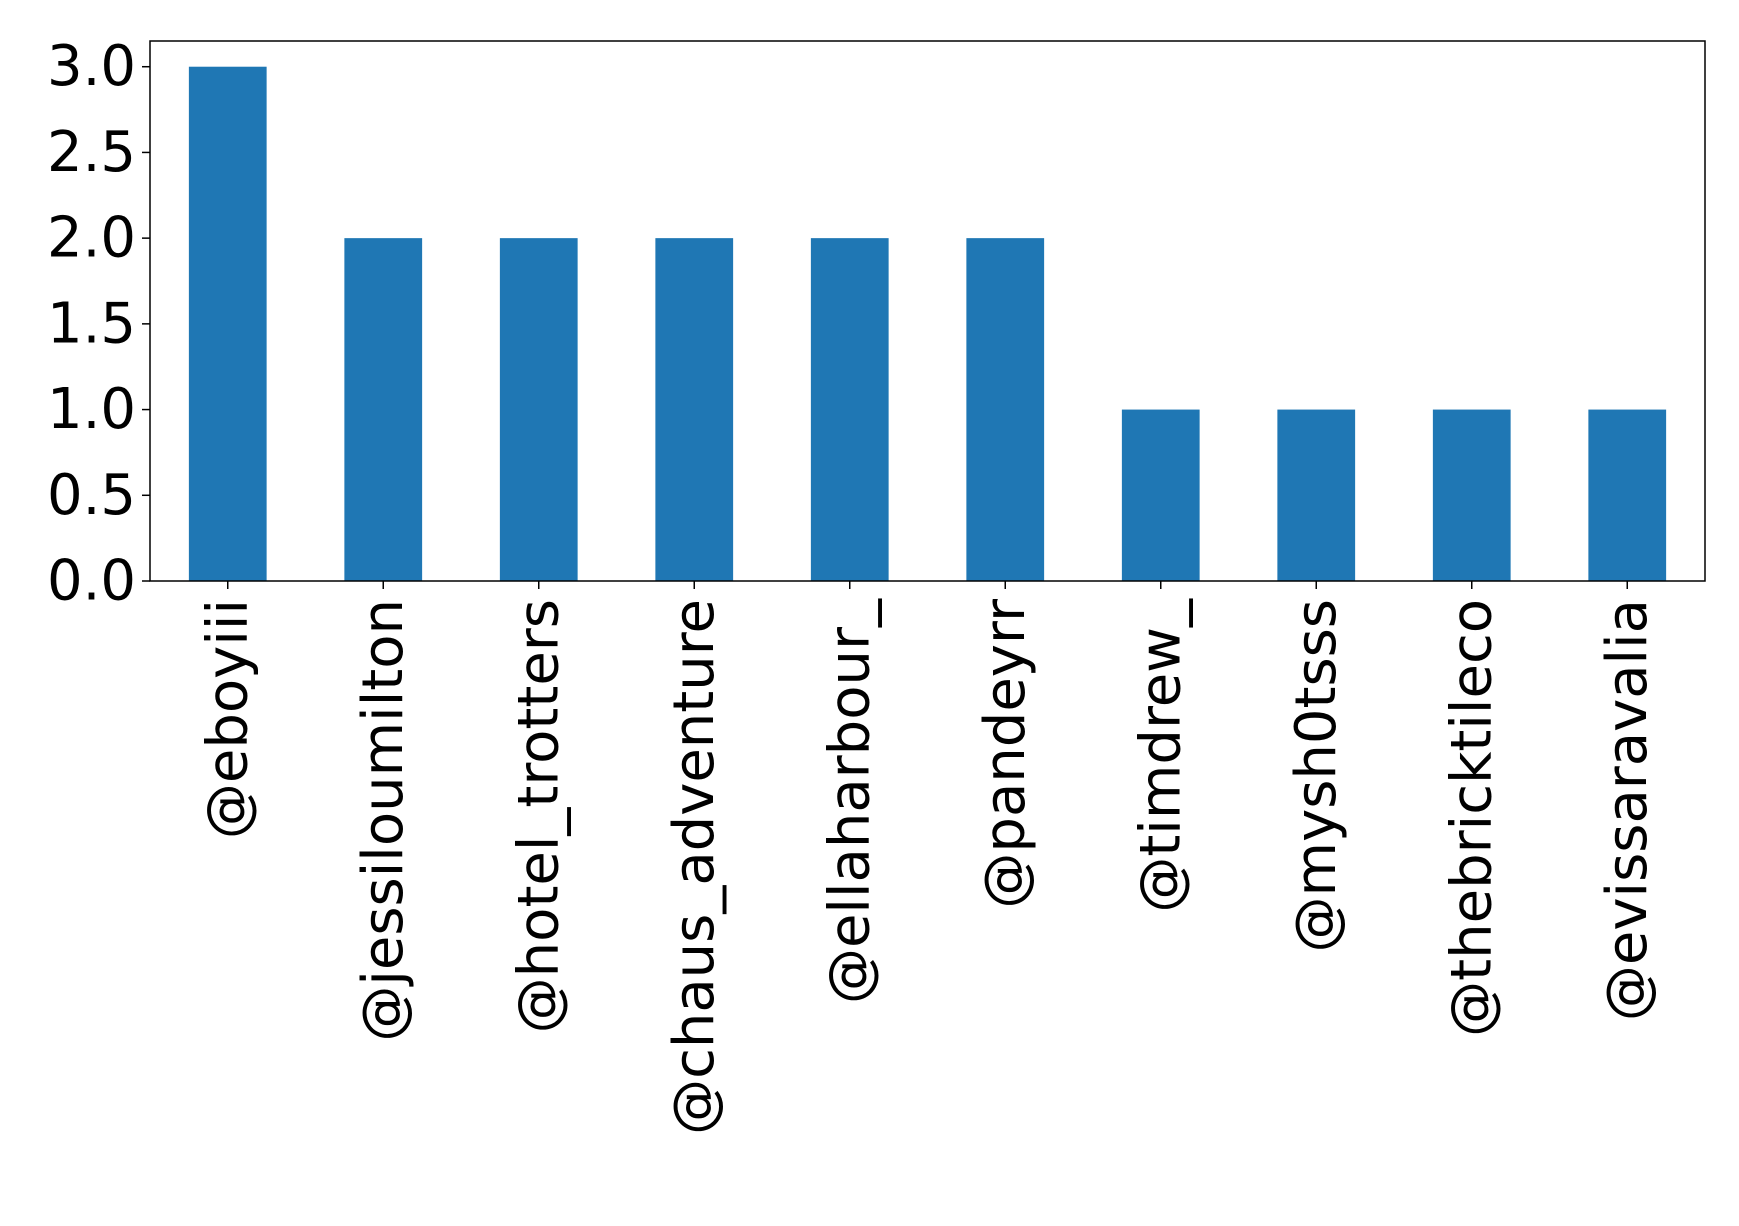 The width and height of the screenshot is (1739, 1226). What do you see at coordinates (227, 719) in the screenshot?
I see `x-tick-label: @eboyiii` at bounding box center [227, 719].